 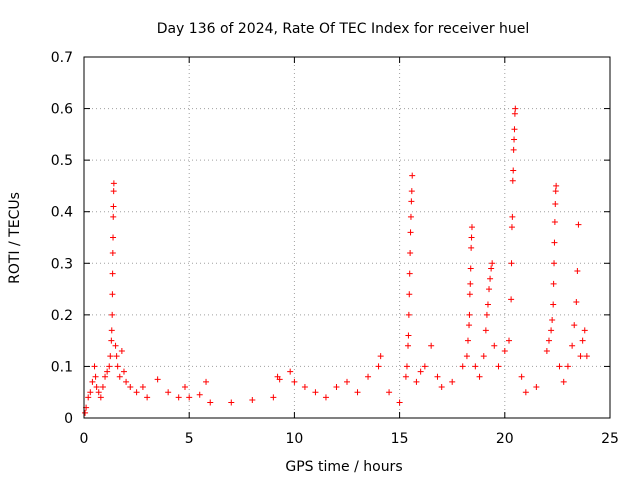 What do you see at coordinates (62, 161) in the screenshot?
I see `y-tick-label: 0.5` at bounding box center [62, 161].